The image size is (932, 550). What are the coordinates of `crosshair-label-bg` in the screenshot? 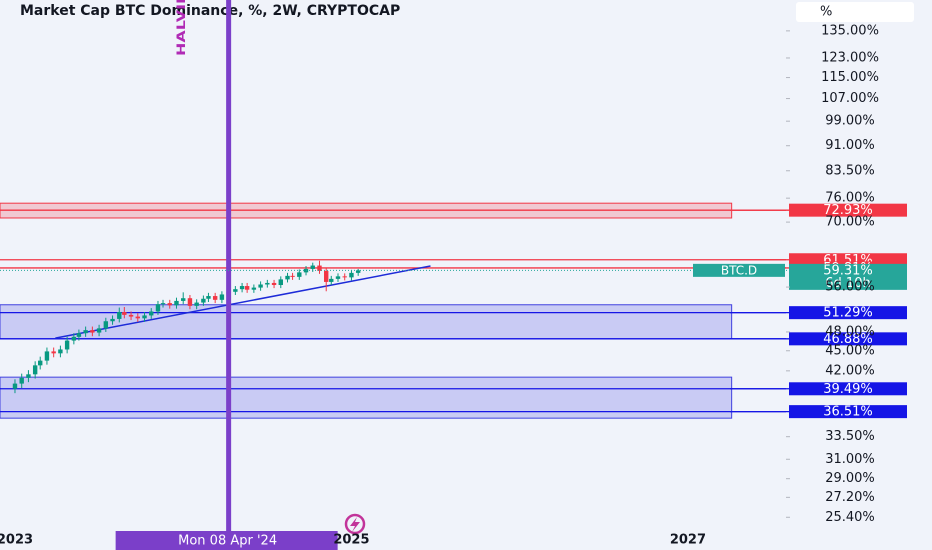 It's located at (226, 540).